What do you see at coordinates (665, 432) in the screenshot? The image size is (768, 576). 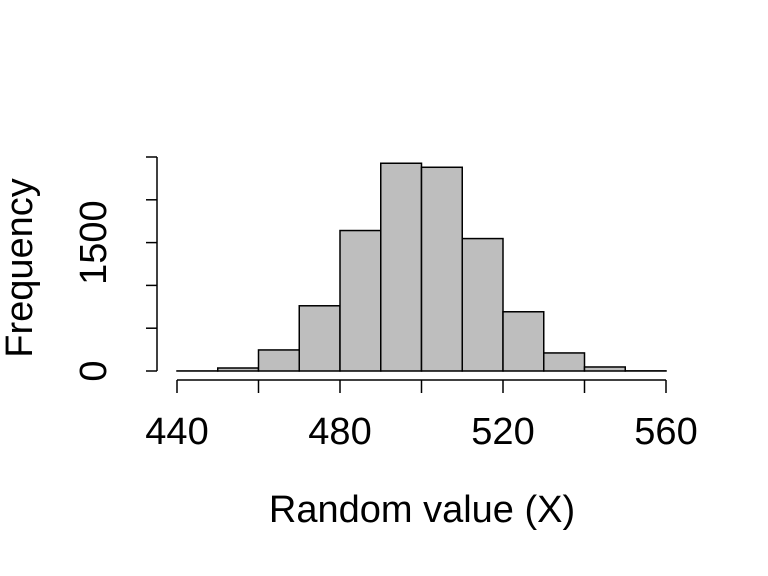 I see `x-tick-label: 560` at bounding box center [665, 432].